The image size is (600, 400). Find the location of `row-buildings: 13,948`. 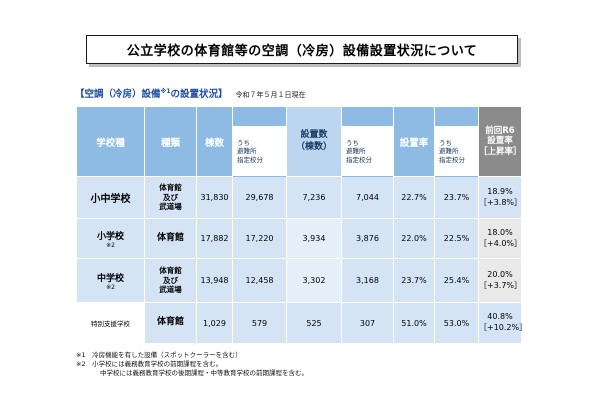

row-buildings: 13,948 is located at coordinates (214, 280).